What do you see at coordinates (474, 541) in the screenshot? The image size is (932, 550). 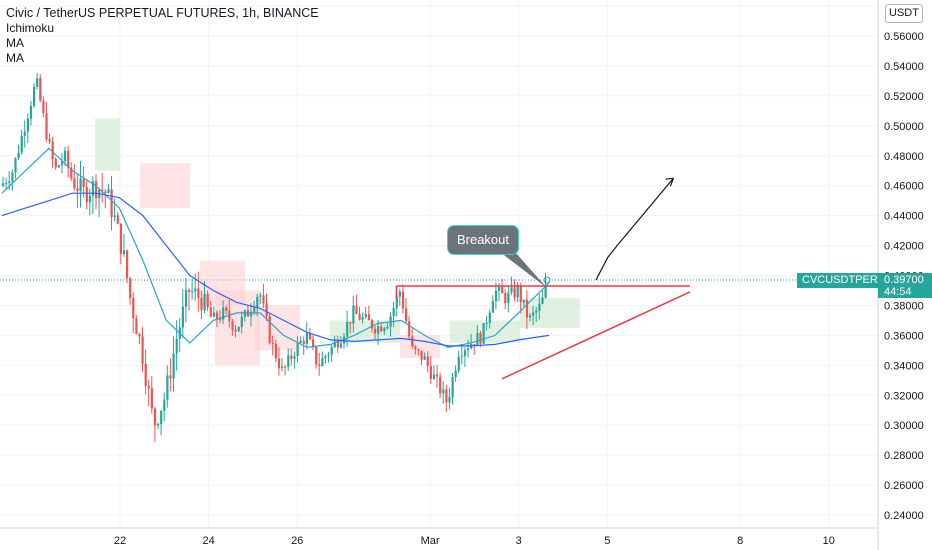 I see `time-axis: 22 24 26 Mar 3 5 8 10` at bounding box center [474, 541].